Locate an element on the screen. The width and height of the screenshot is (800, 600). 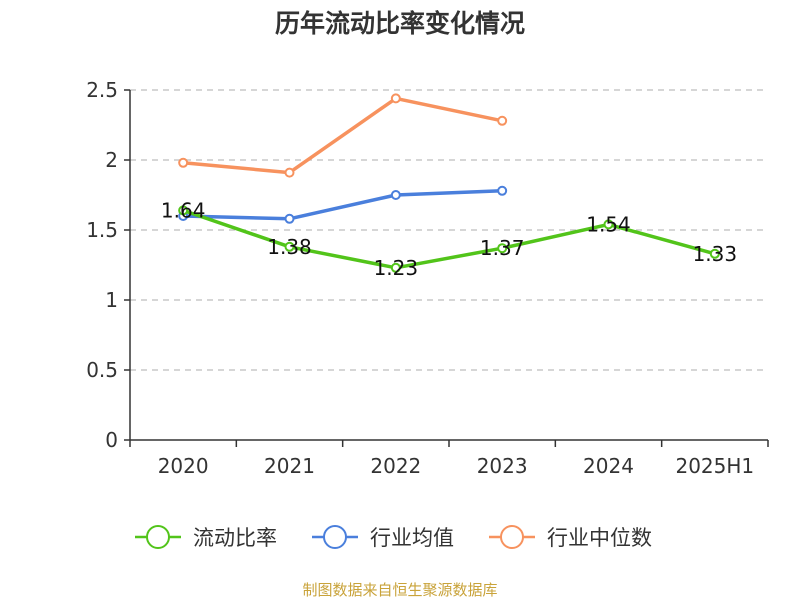
y-tick-label: 2.5 is located at coordinates (102, 90).